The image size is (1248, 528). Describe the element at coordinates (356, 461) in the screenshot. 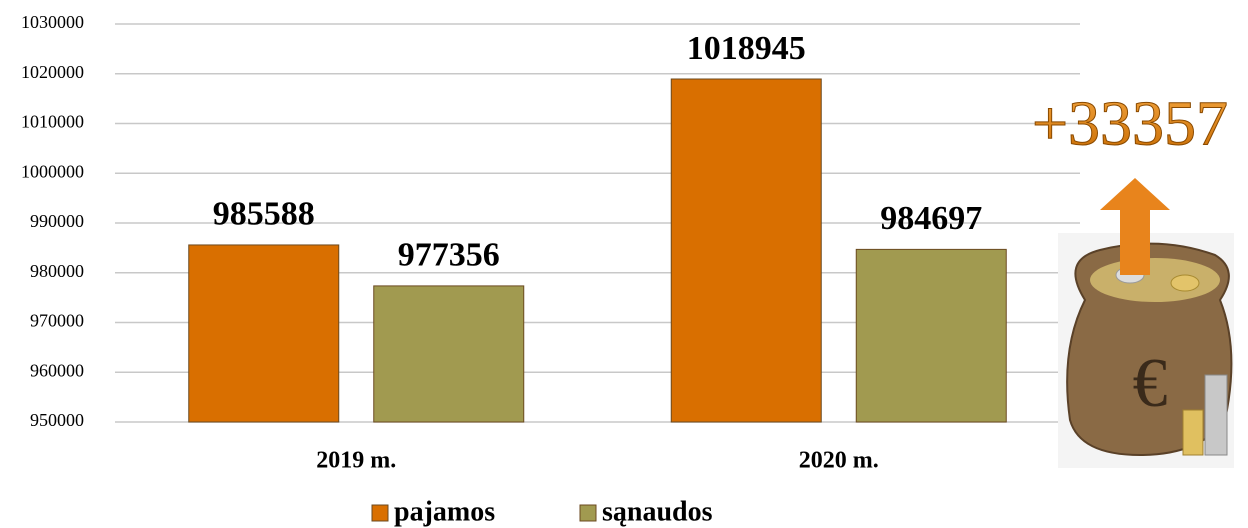

I see `x-tick-label: 2019 m.` at that location.